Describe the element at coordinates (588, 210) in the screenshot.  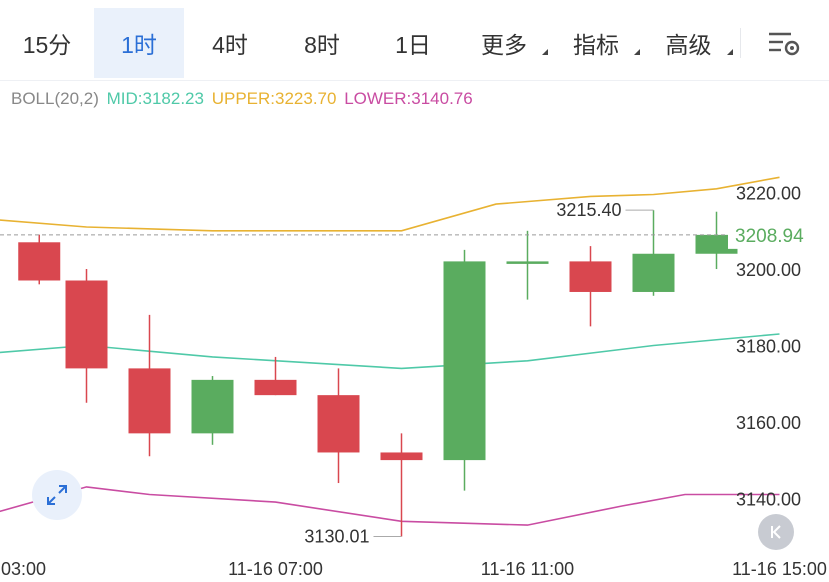
I see `extreme-marker-label: 3215.40` at that location.